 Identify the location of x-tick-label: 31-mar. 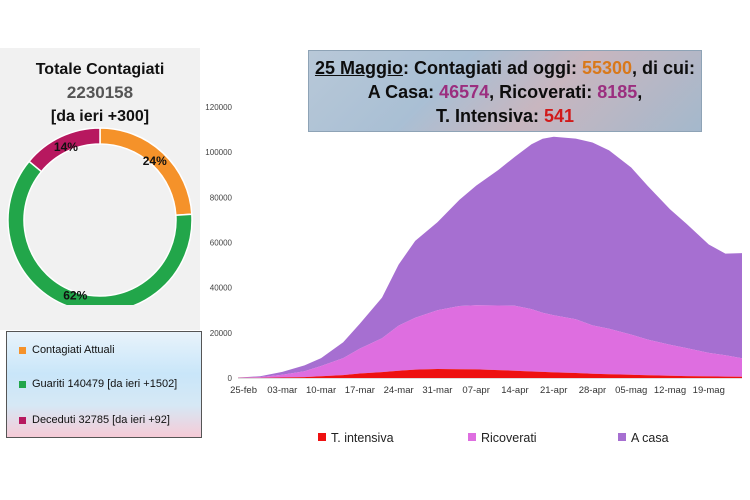
(437, 390).